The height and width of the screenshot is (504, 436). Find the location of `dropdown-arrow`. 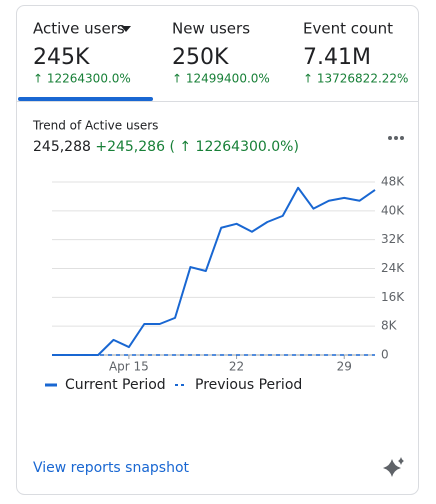

dropdown-arrow is located at coordinates (126, 29).